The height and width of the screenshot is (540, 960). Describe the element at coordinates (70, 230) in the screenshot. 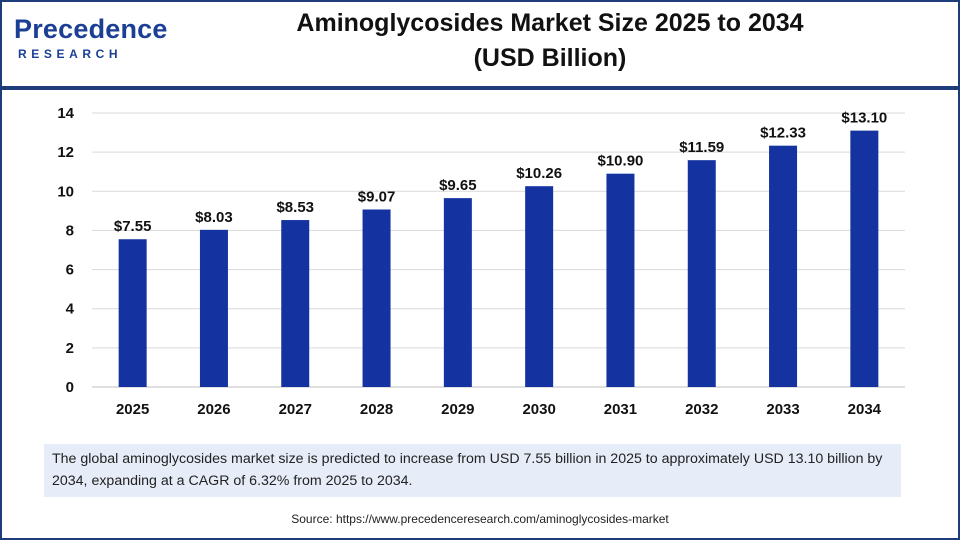

I see `y-tick-label: 8` at that location.